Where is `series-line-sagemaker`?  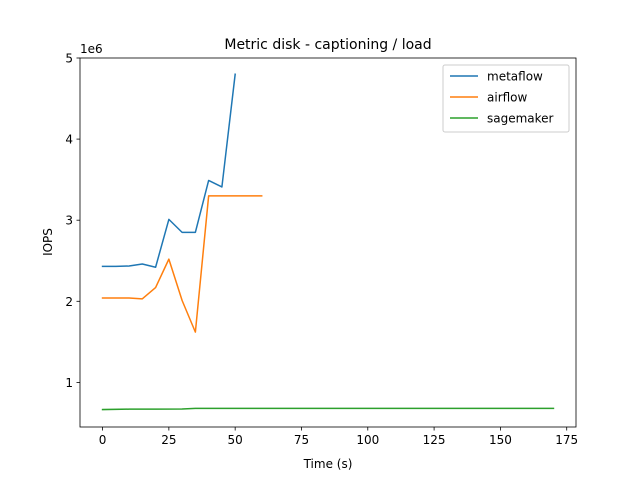 series-line-sagemaker is located at coordinates (328, 409).